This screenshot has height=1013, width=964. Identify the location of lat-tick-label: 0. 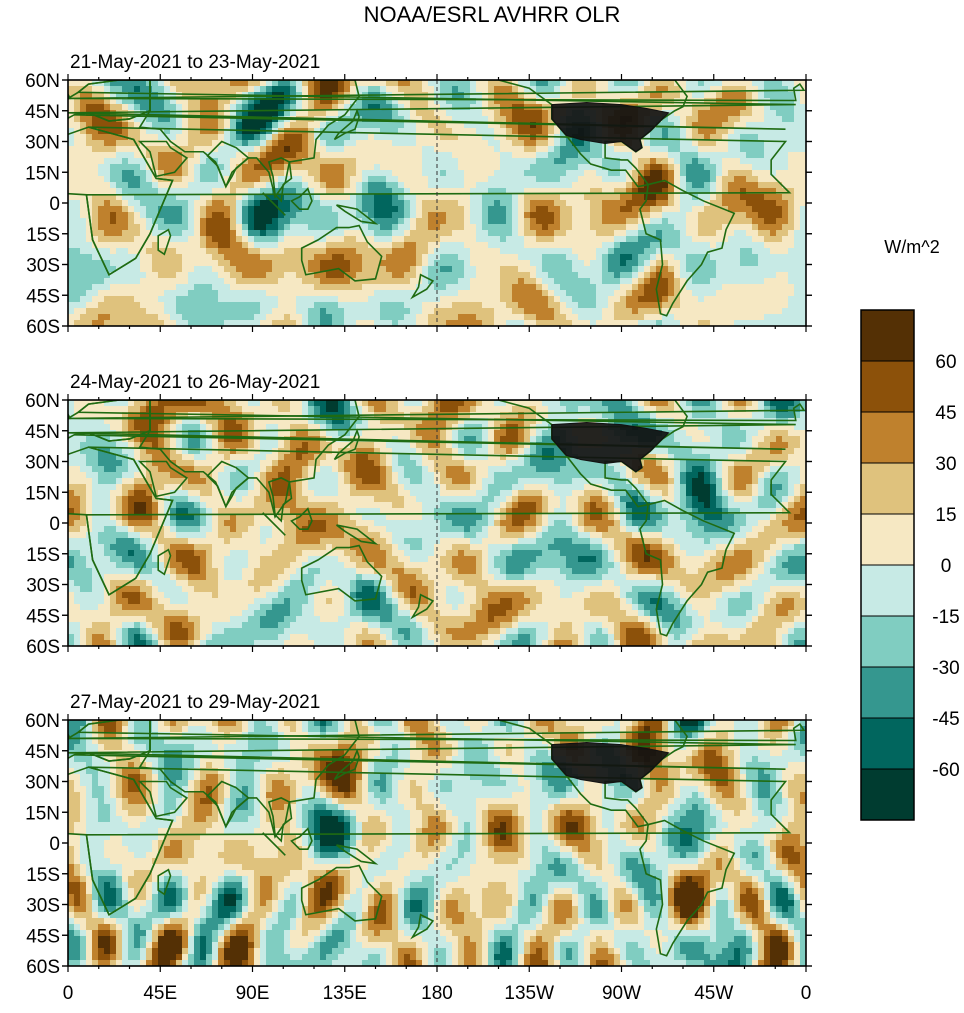
(54, 844).